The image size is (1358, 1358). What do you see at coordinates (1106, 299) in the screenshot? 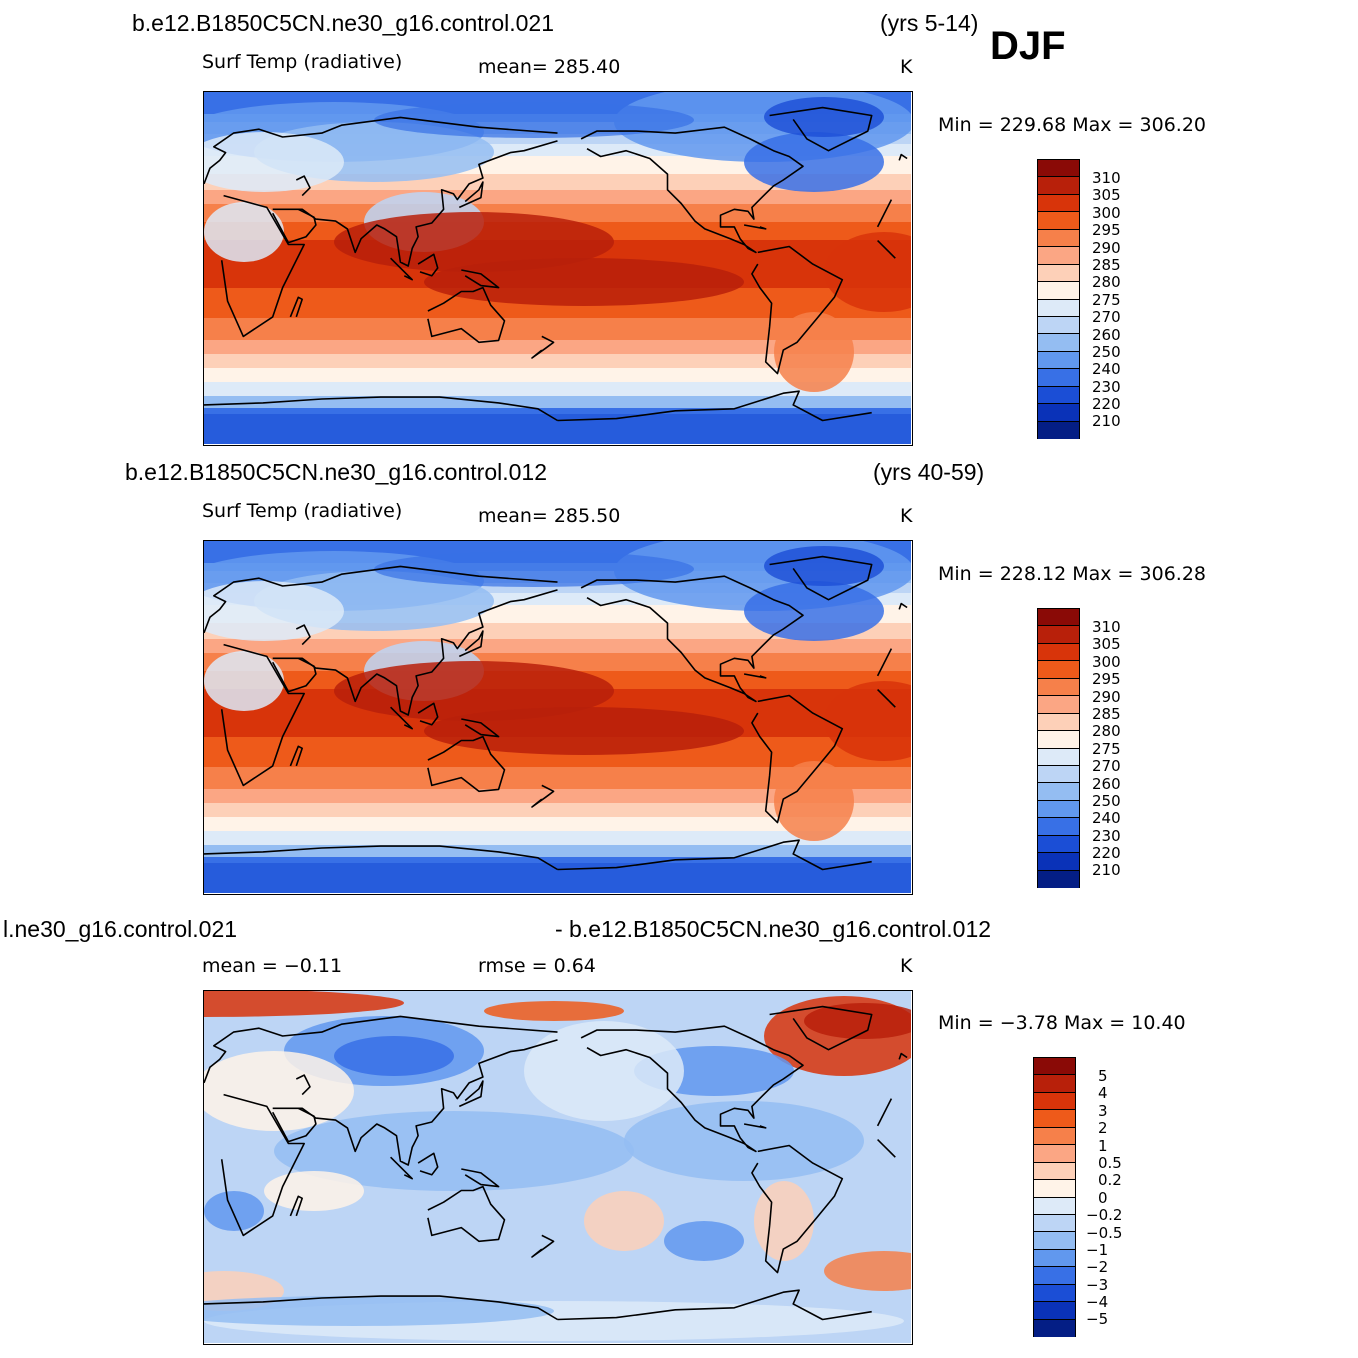
I see `colorbar-label: 275` at bounding box center [1106, 299].